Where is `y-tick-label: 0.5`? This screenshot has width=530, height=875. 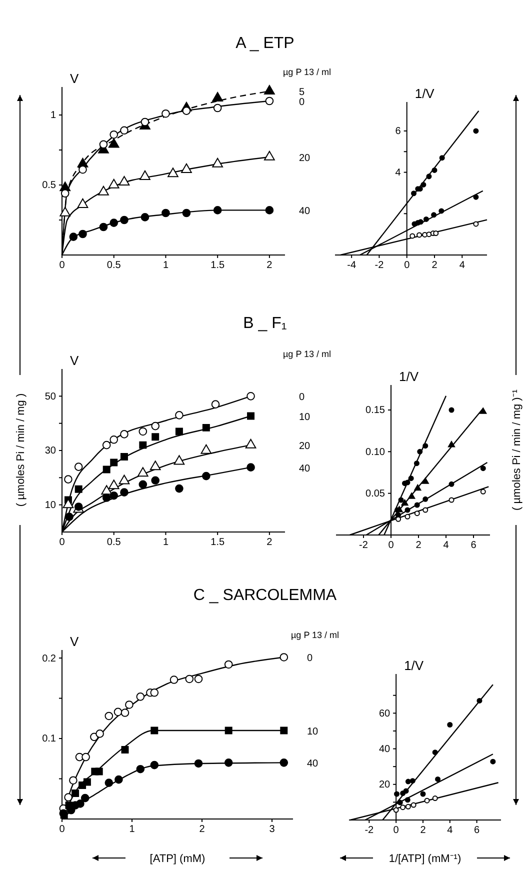 y-tick-label: 0.5 is located at coordinates (49, 186).